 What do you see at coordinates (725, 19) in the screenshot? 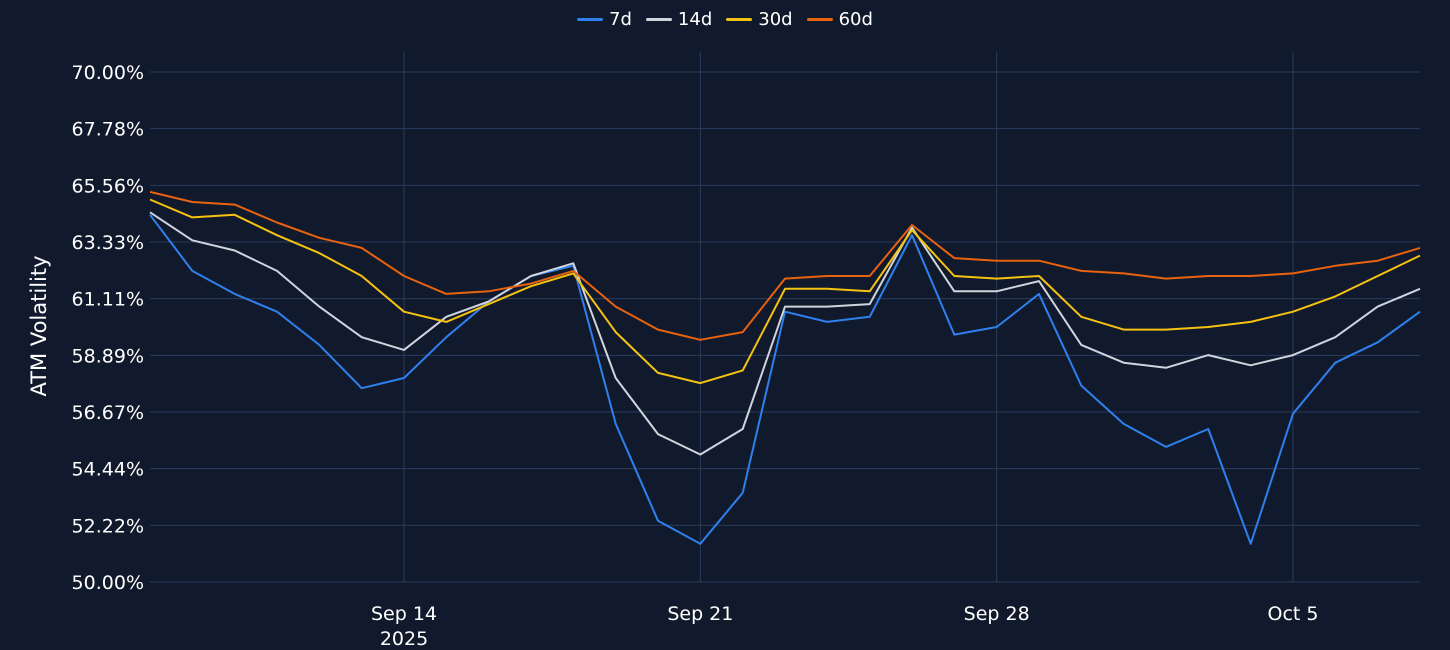
I see `legend: 7d 14d 30d 60d` at bounding box center [725, 19].